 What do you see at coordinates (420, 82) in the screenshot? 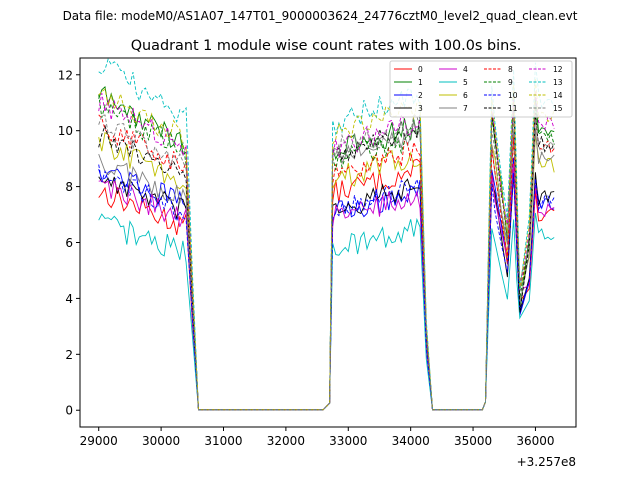
I see `legend-label: 1` at bounding box center [420, 82].